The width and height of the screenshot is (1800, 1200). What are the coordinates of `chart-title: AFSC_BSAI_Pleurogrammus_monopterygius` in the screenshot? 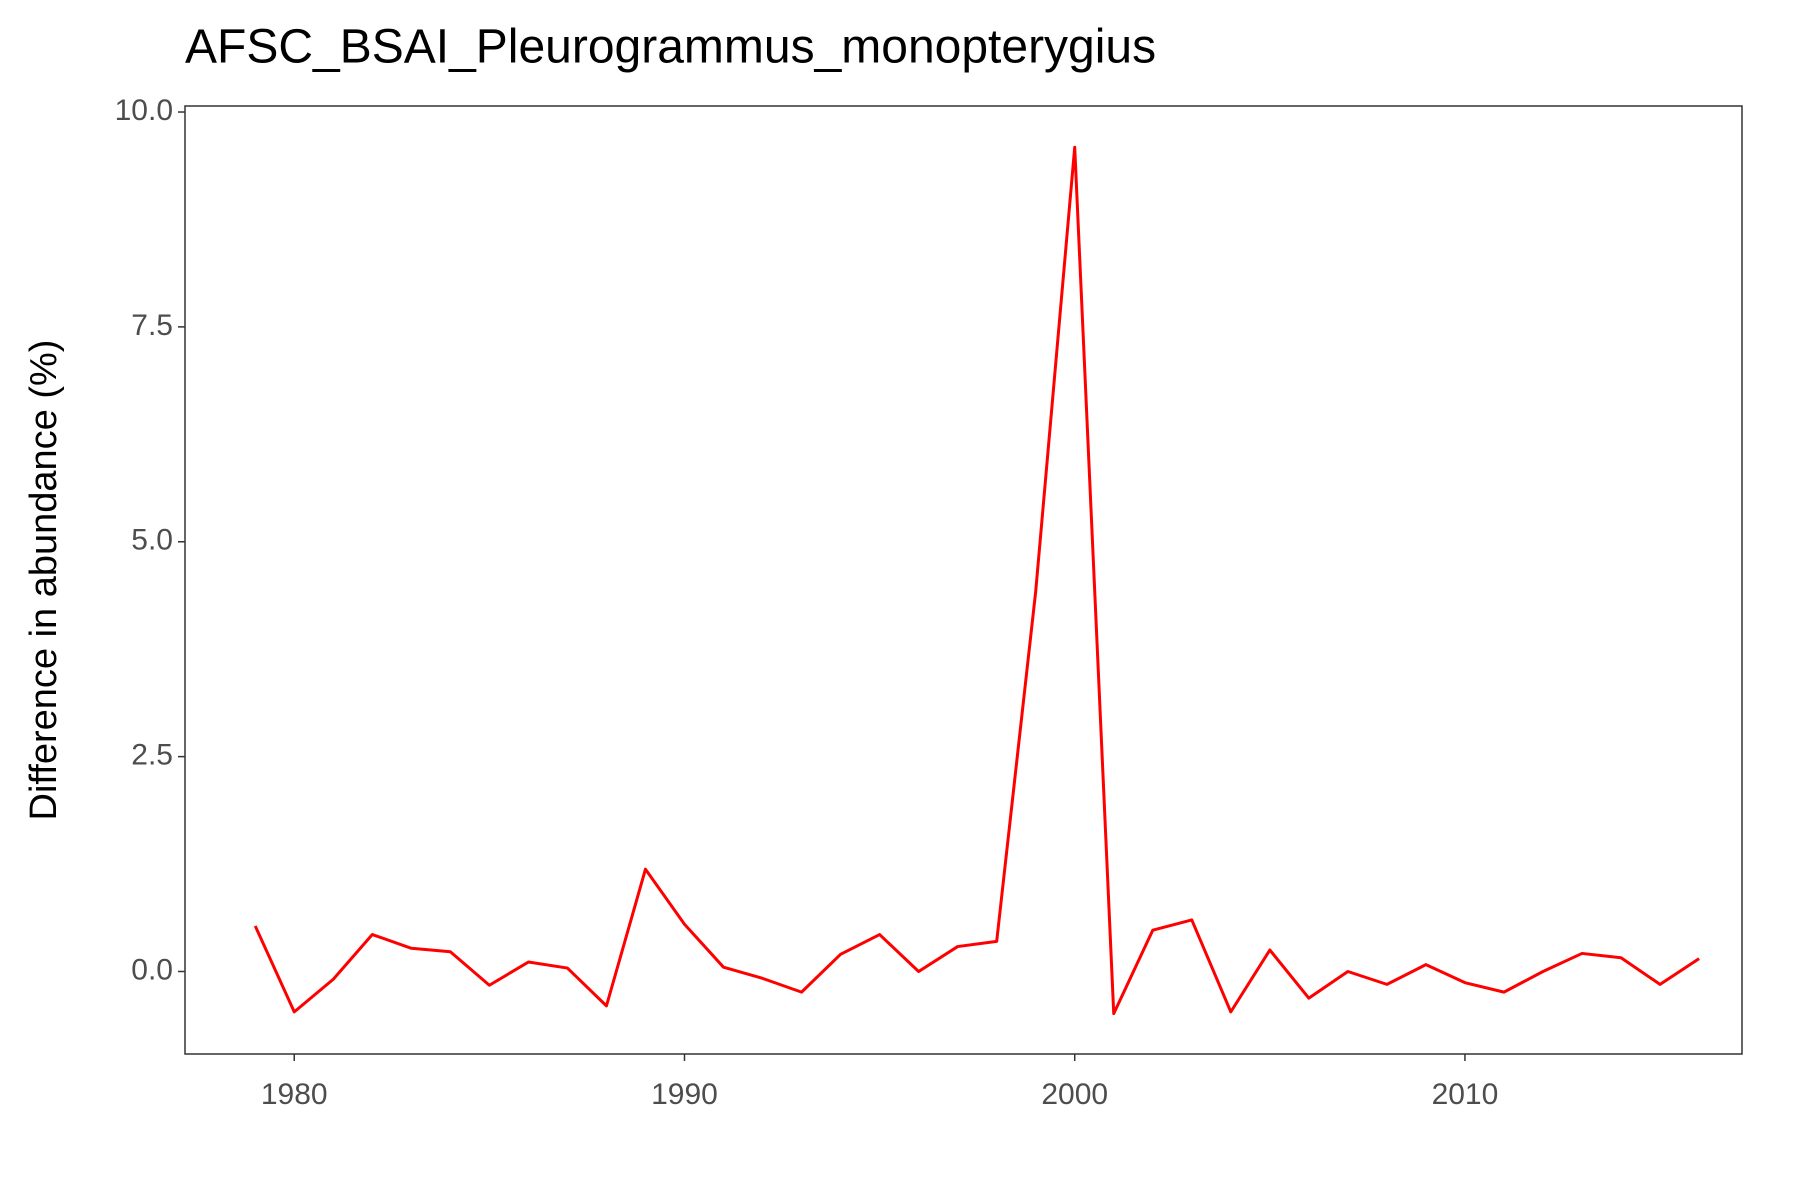 It's located at (670, 47).